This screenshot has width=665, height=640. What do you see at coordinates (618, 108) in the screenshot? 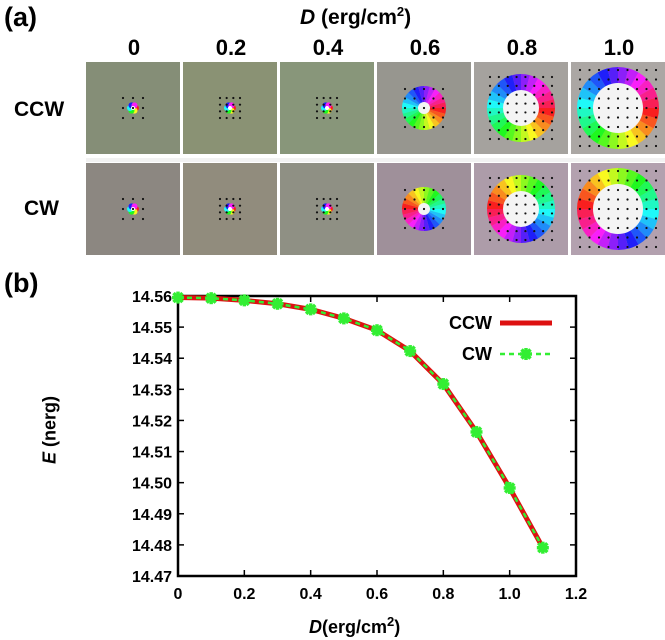
I see `spin-tile` at bounding box center [618, 108].